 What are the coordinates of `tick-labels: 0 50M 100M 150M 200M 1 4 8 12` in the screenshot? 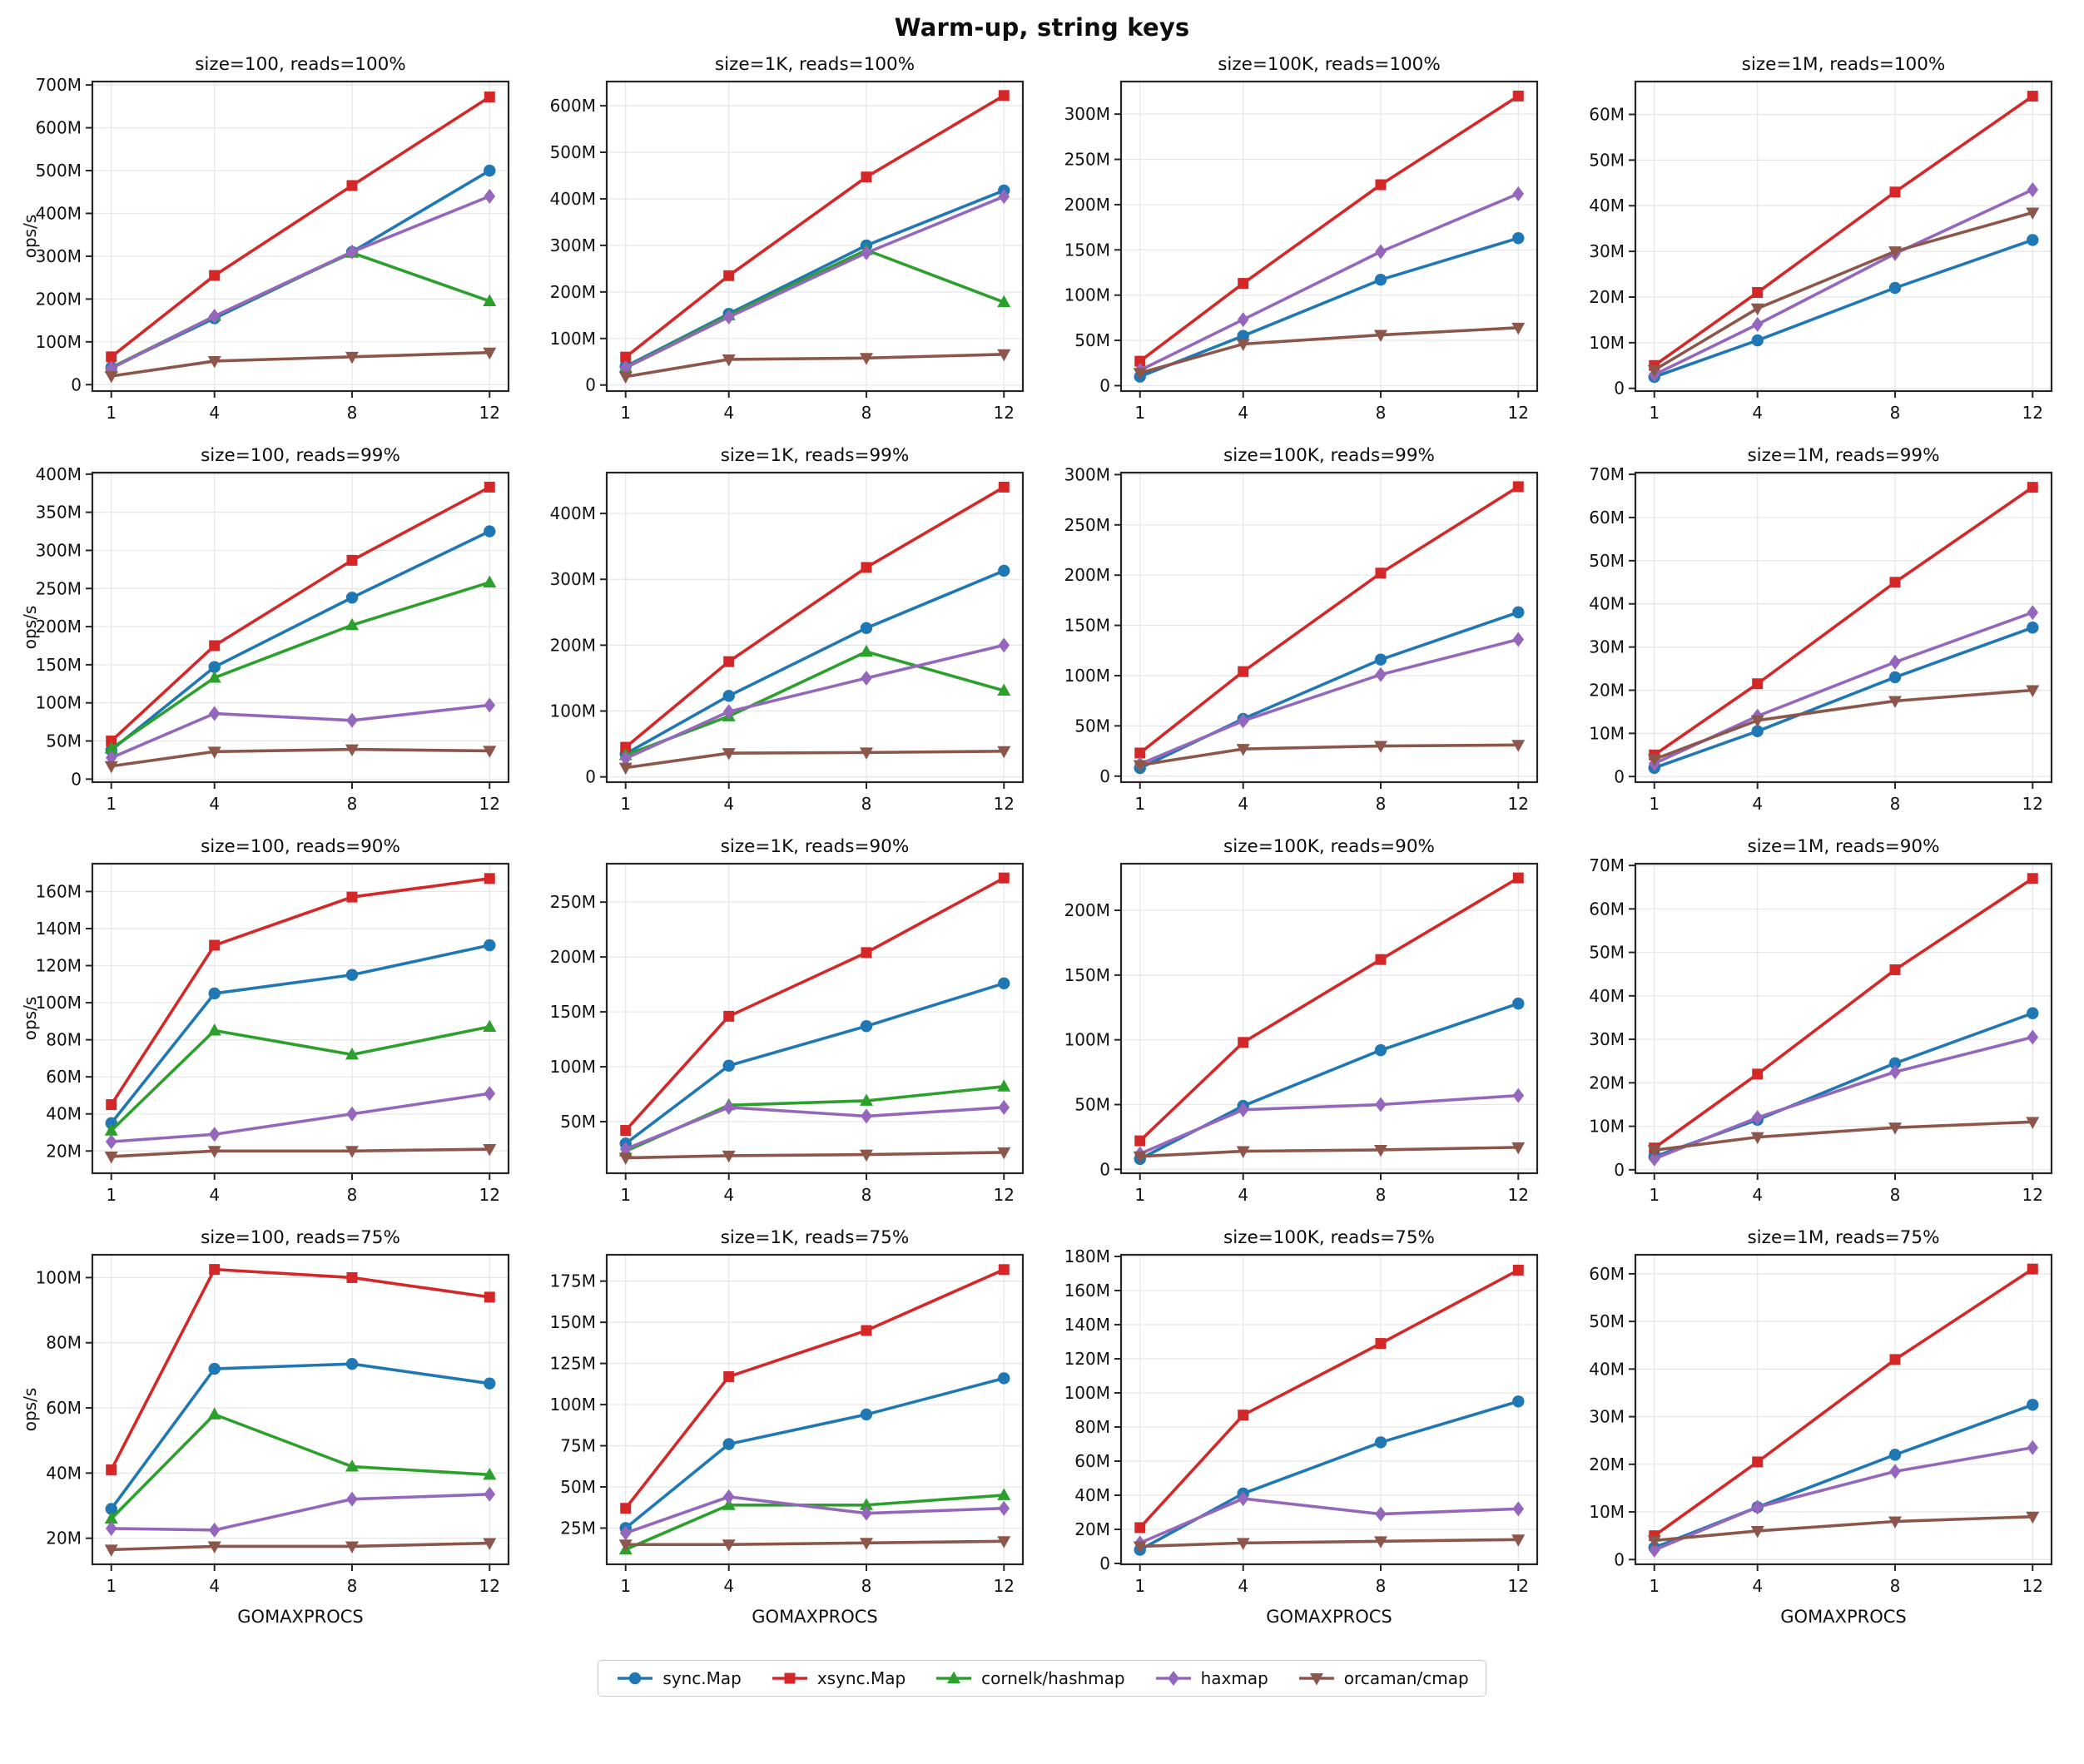 It's located at (1296, 1052).